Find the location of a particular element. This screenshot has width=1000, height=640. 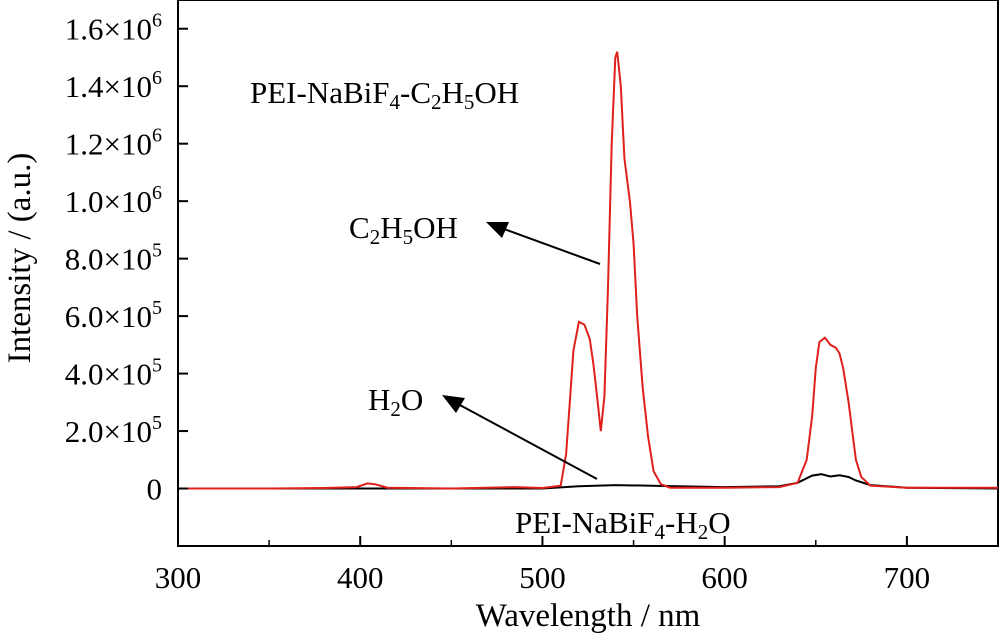

x-tick-label: 700 is located at coordinates (907, 577).